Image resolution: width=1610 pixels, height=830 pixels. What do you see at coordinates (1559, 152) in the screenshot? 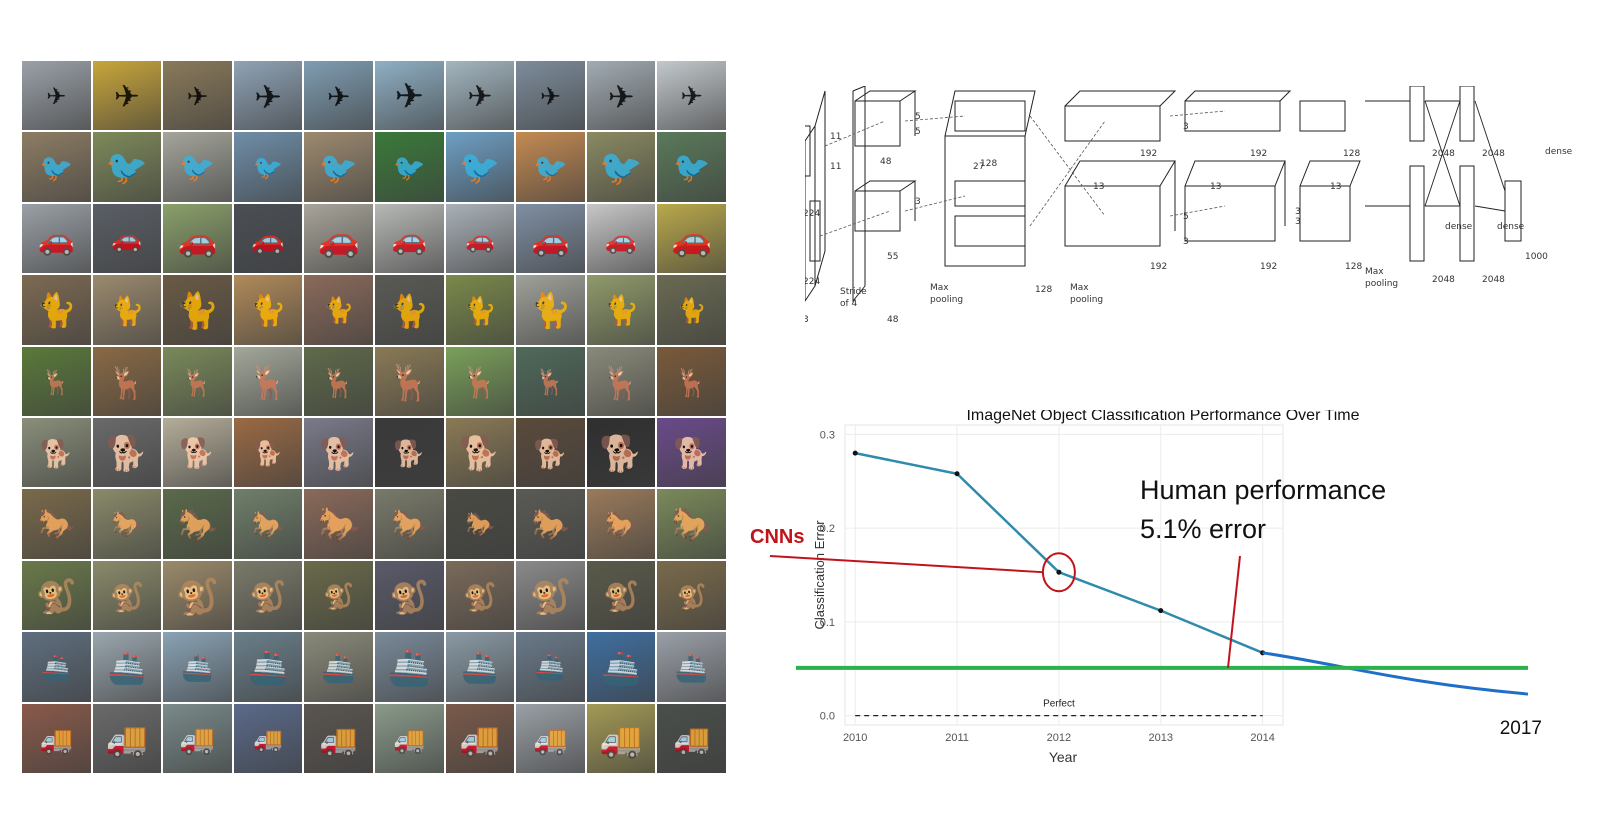
I see `arch-label: dense` at bounding box center [1559, 152].